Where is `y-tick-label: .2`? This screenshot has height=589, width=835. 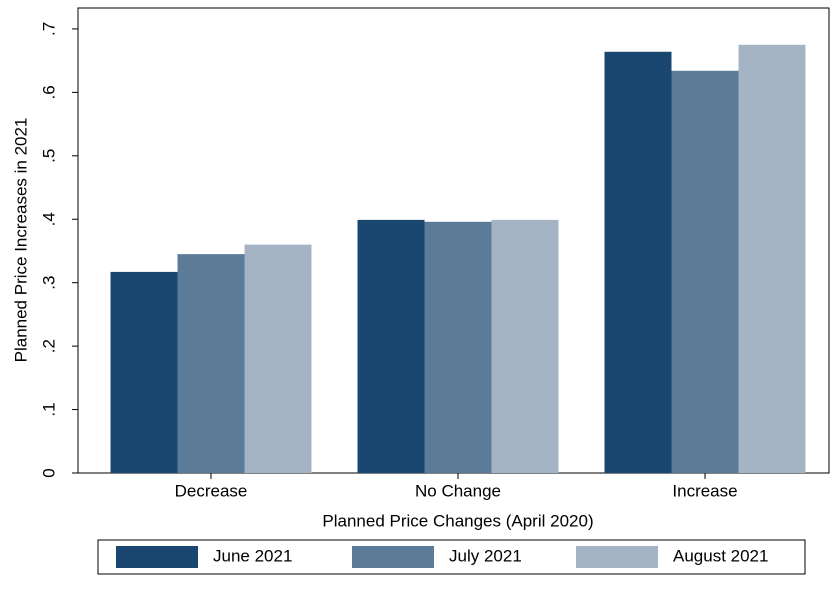 y-tick-label: .2 is located at coordinates (48, 346).